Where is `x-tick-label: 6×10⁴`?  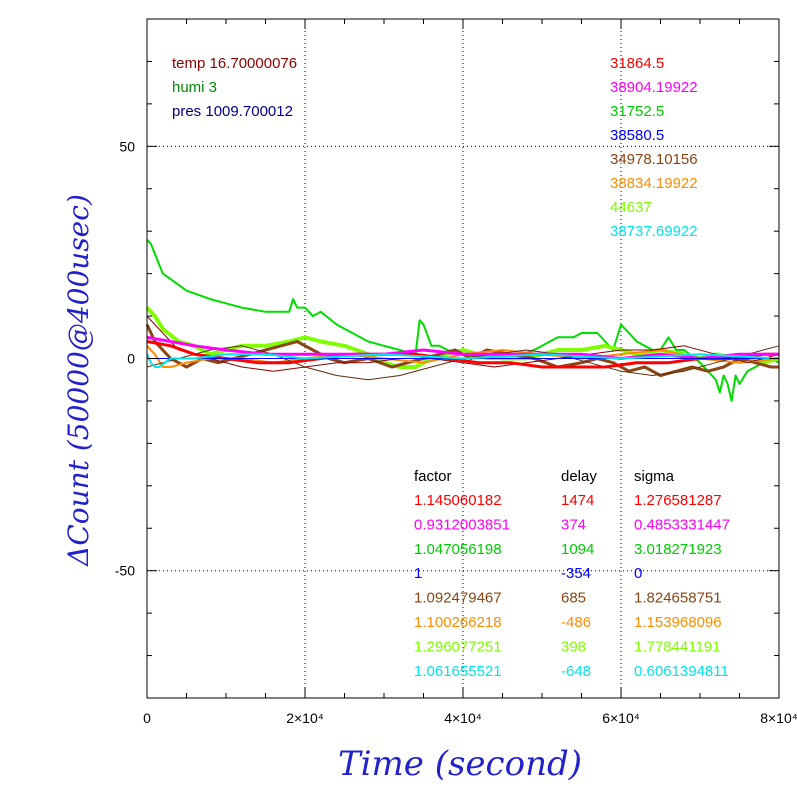 x-tick-label: 6×10⁴ is located at coordinates (621, 718).